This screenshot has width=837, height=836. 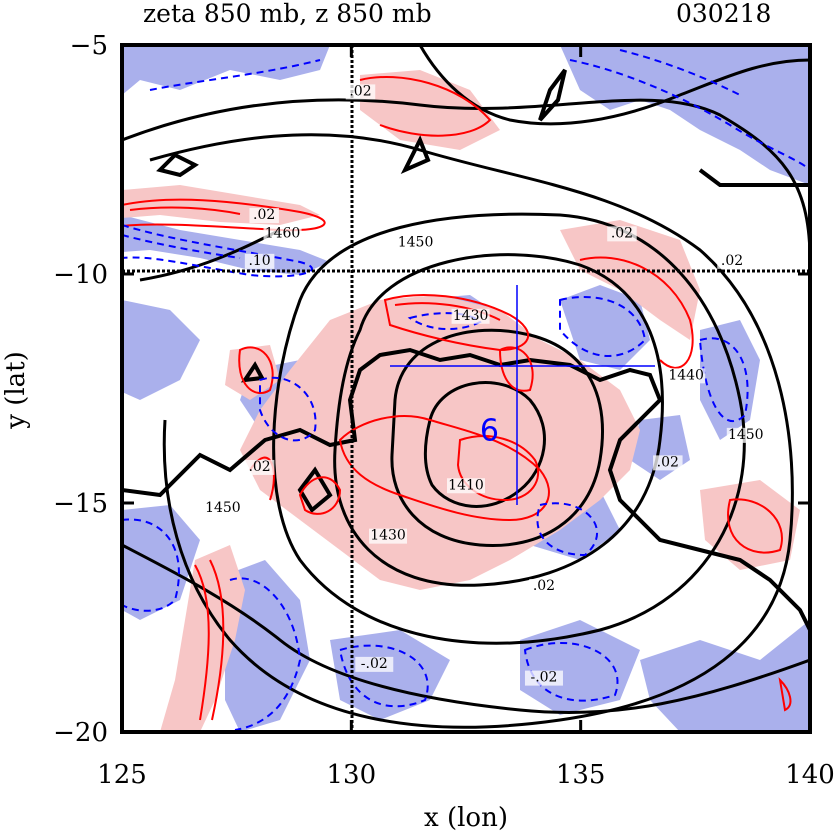 I want to click on y-axis-label: y (lat), so click(x=16, y=390).